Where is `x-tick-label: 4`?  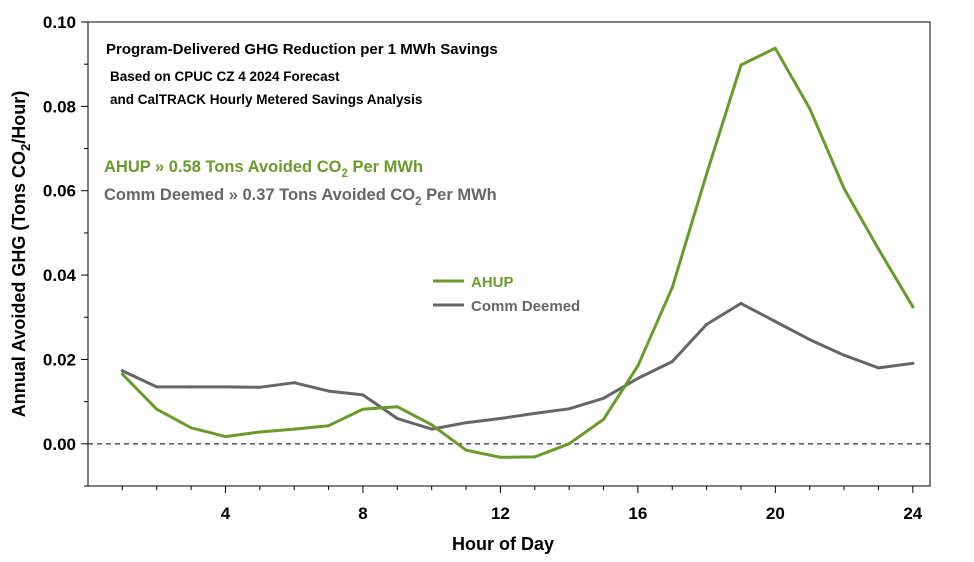 x-tick-label: 4 is located at coordinates (226, 513).